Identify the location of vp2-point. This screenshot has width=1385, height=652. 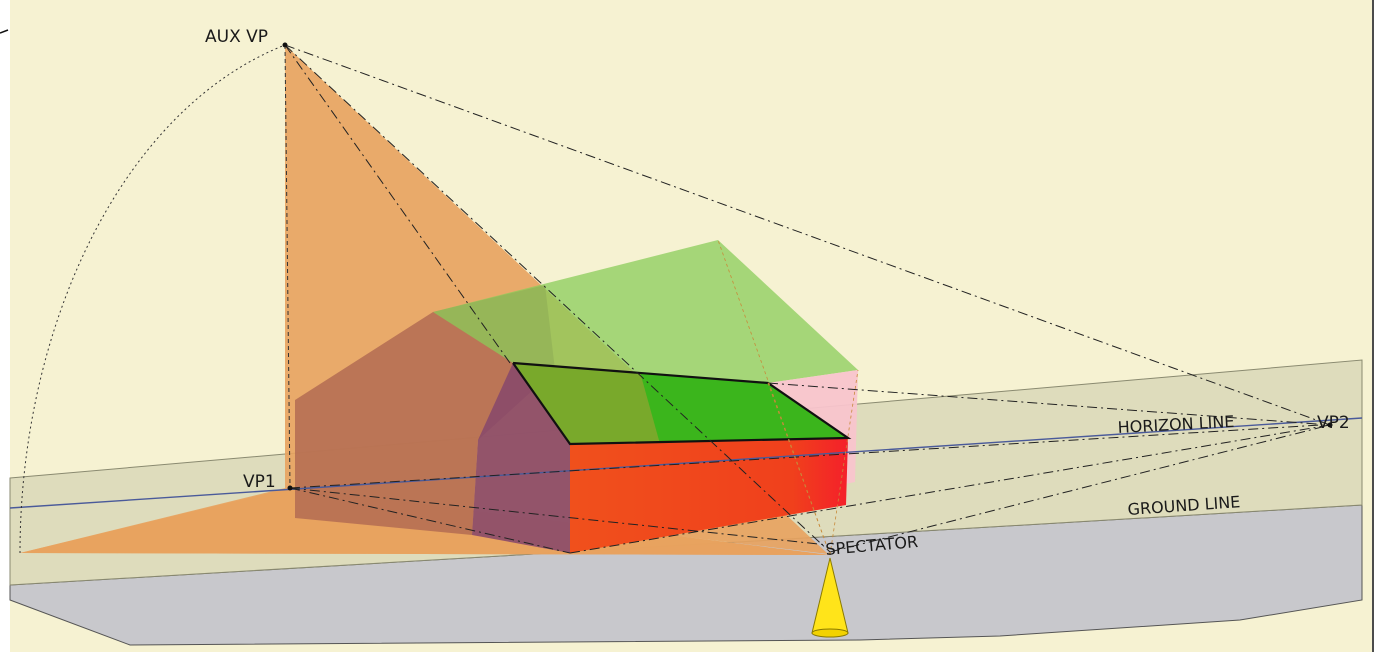
(1330, 425).